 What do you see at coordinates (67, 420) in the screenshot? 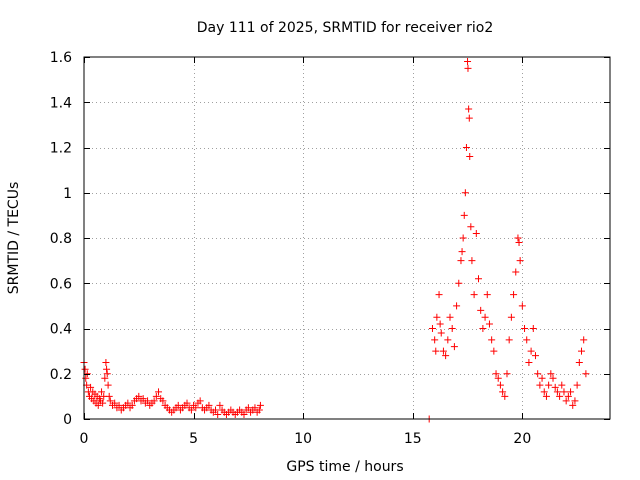
I see `y-tick-label: 0` at bounding box center [67, 420].